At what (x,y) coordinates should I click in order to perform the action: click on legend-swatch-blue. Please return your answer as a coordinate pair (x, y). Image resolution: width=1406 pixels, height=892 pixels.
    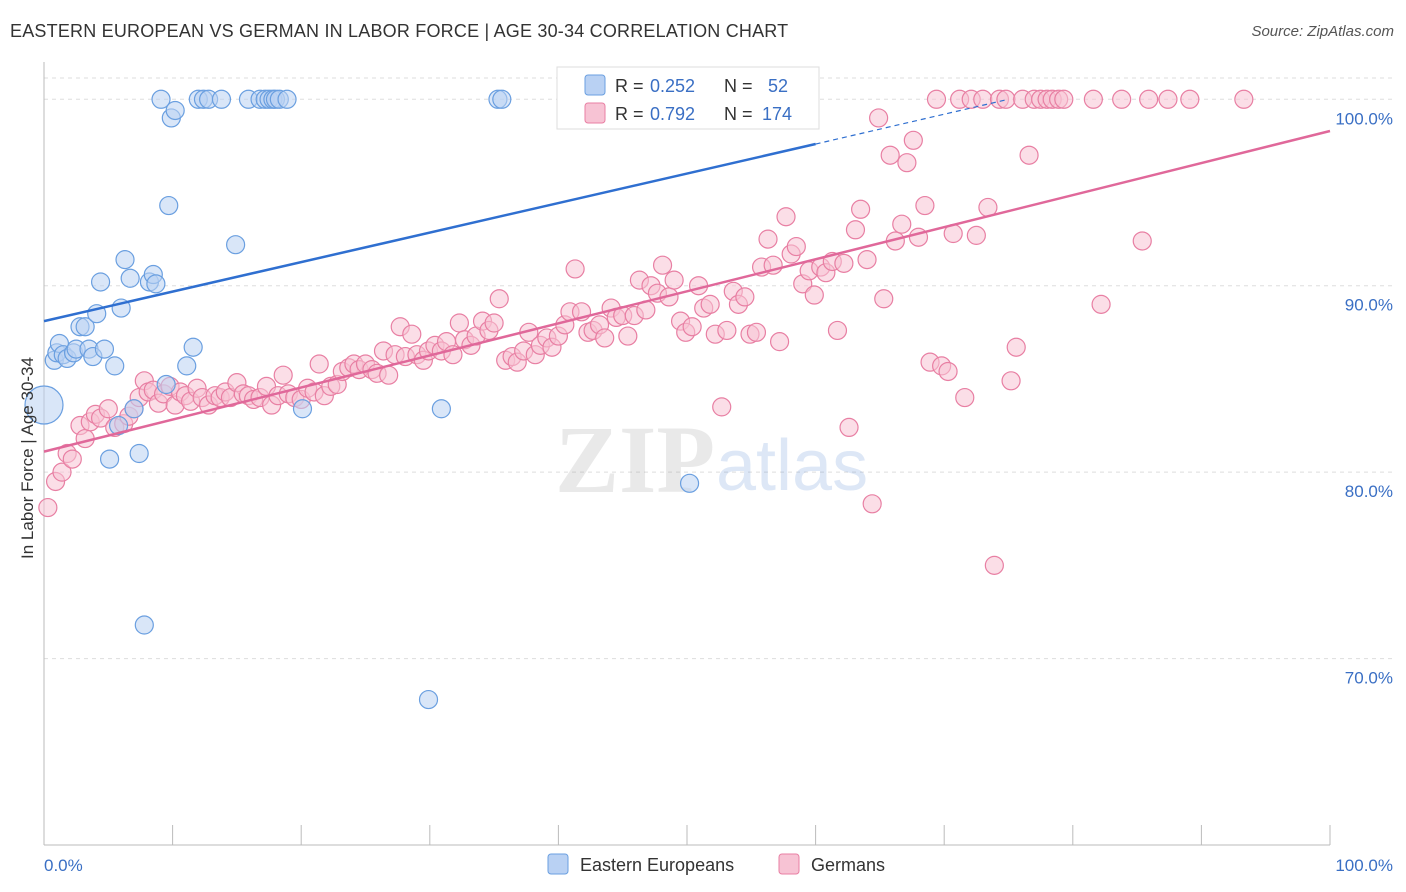
    Looking at the image, I should click on (595, 85).